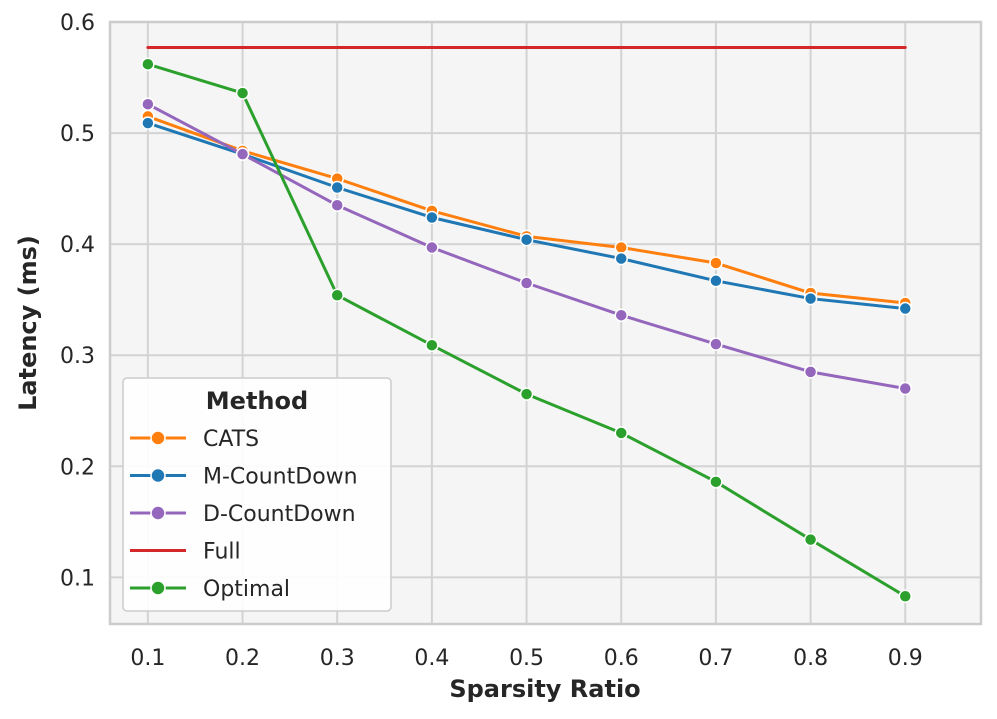 This screenshot has height=719, width=997. What do you see at coordinates (246, 589) in the screenshot?
I see `legend-label: Optimal` at bounding box center [246, 589].